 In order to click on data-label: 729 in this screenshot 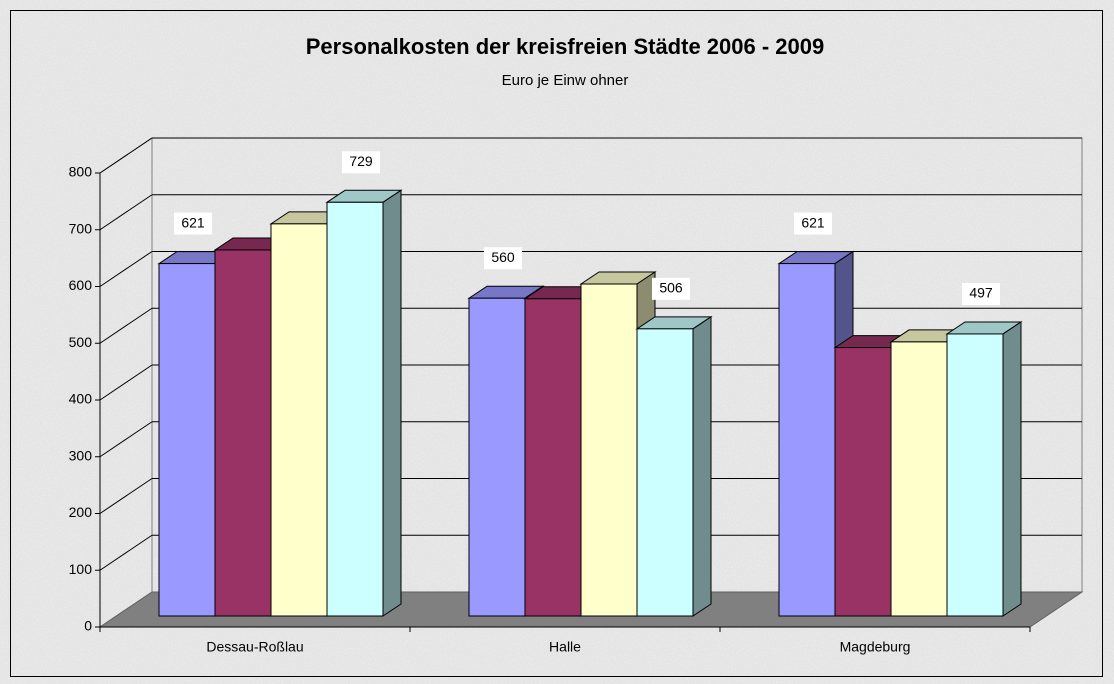, I will do `click(361, 161)`.